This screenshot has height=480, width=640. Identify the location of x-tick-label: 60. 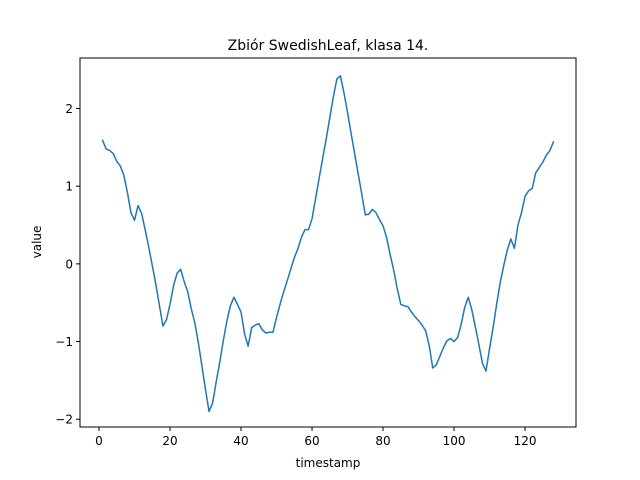
(311, 441).